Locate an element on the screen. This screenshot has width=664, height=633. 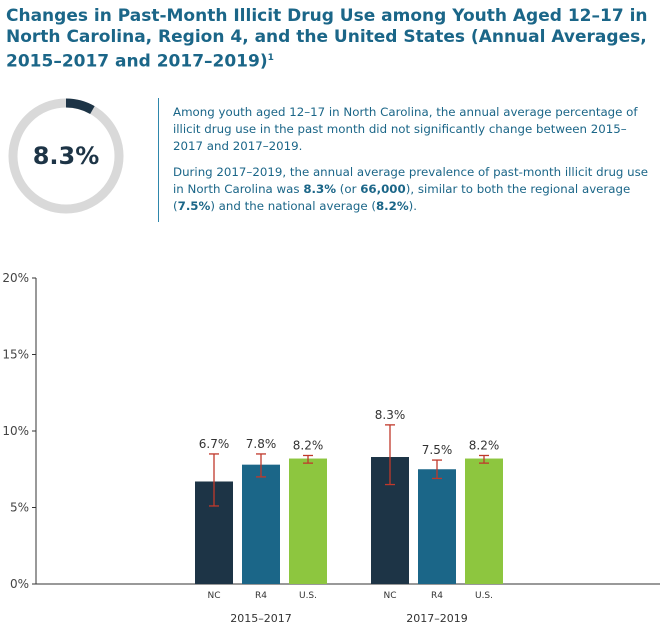
region-value: 7.5% is located at coordinates (194, 206).